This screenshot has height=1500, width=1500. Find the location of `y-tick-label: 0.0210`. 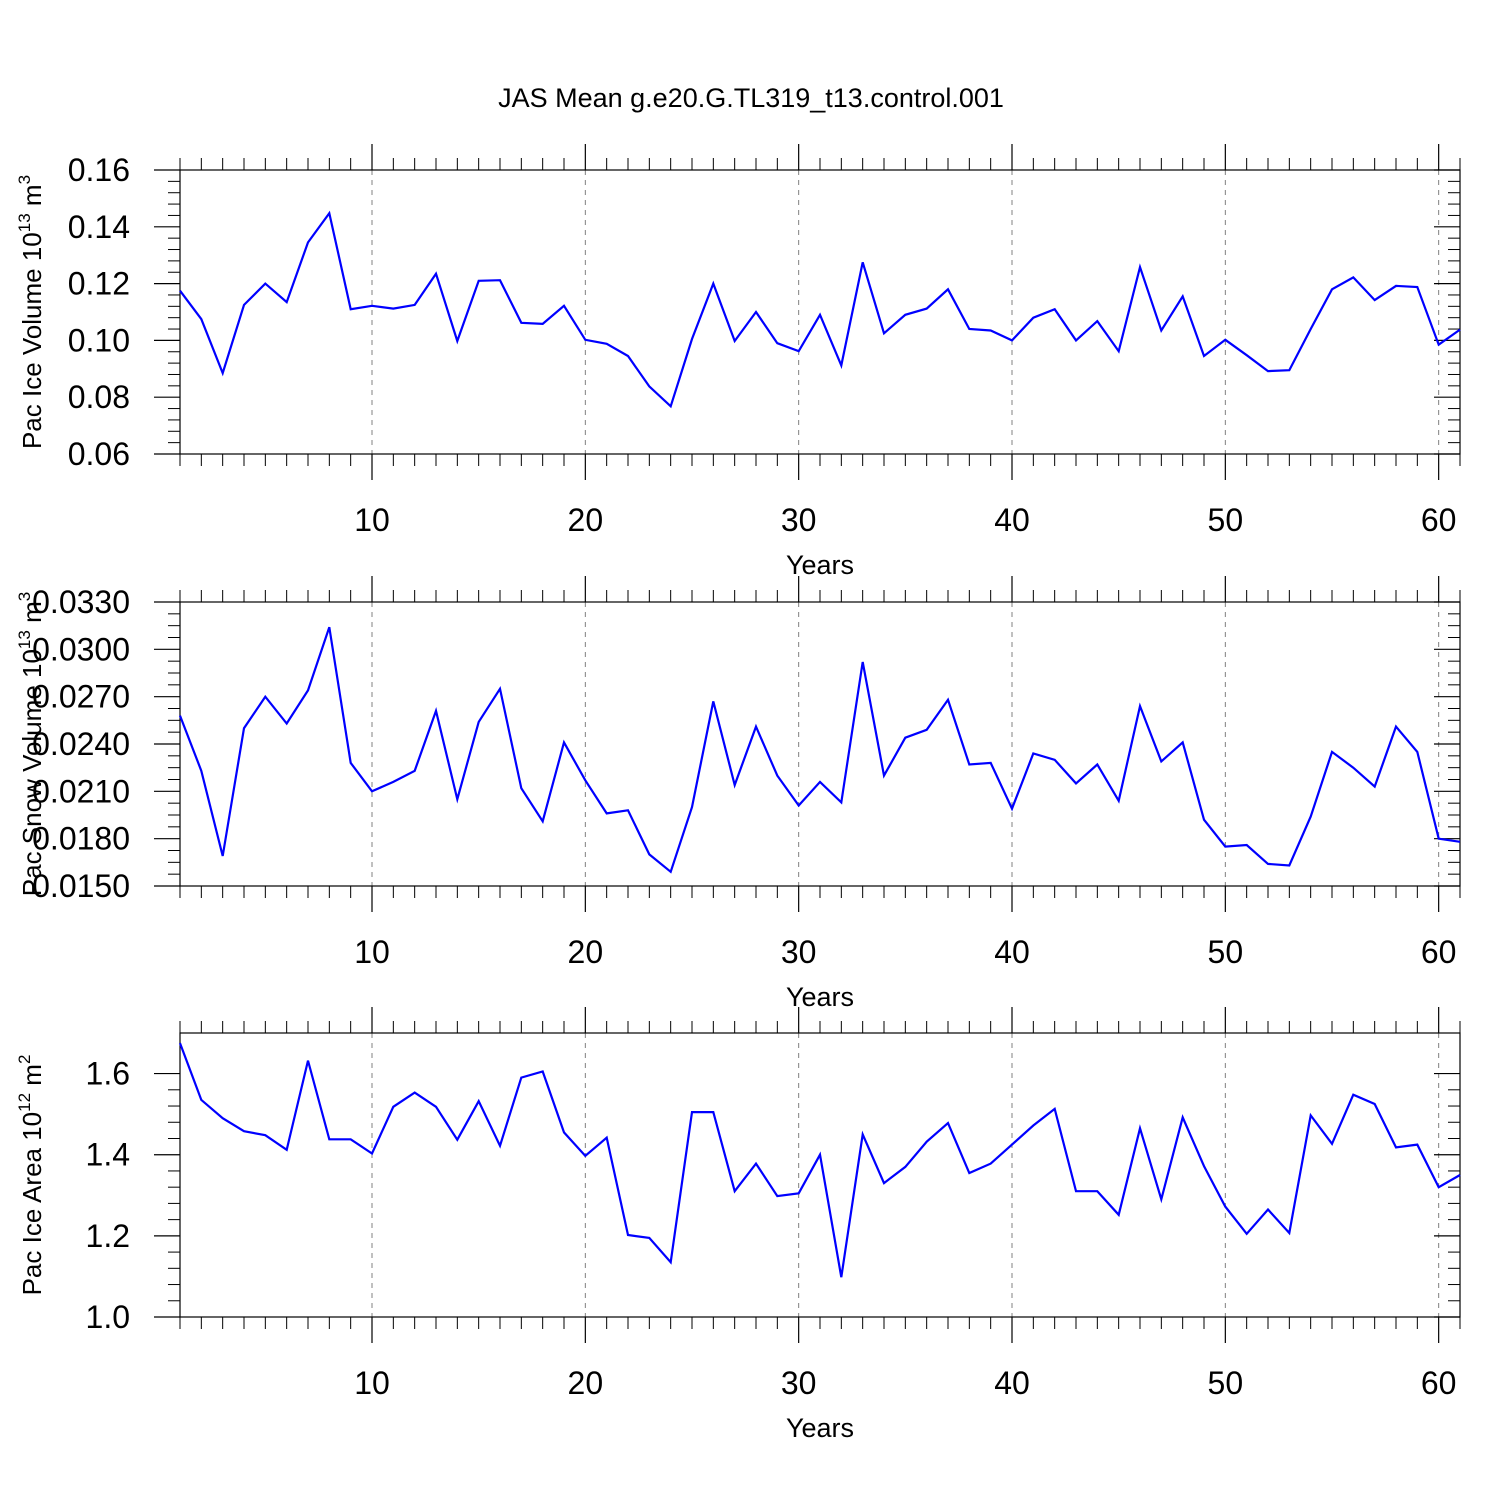

y-tick-label: 0.0210 is located at coordinates (81, 791).